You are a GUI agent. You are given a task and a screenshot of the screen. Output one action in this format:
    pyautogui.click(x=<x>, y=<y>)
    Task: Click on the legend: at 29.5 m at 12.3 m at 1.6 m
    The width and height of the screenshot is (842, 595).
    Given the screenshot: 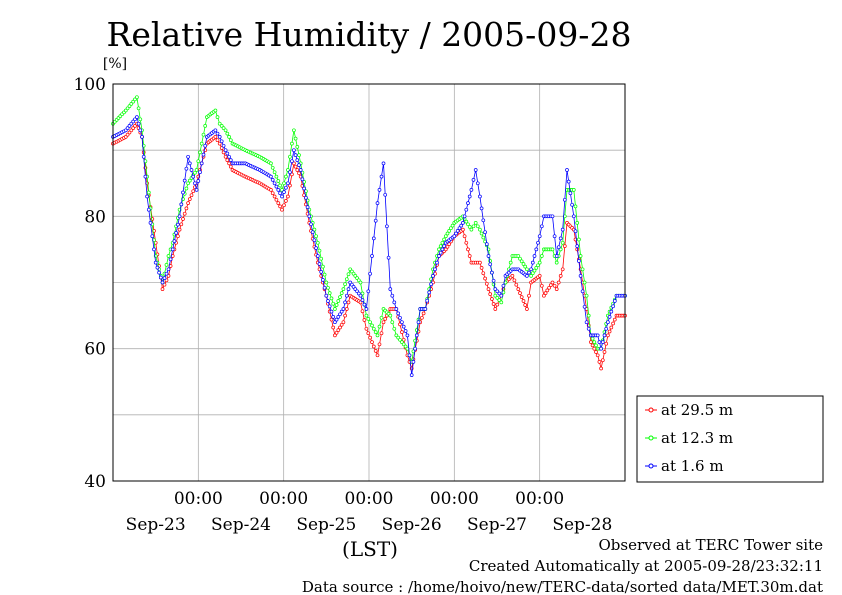 What is the action you would take?
    pyautogui.click(x=730, y=439)
    